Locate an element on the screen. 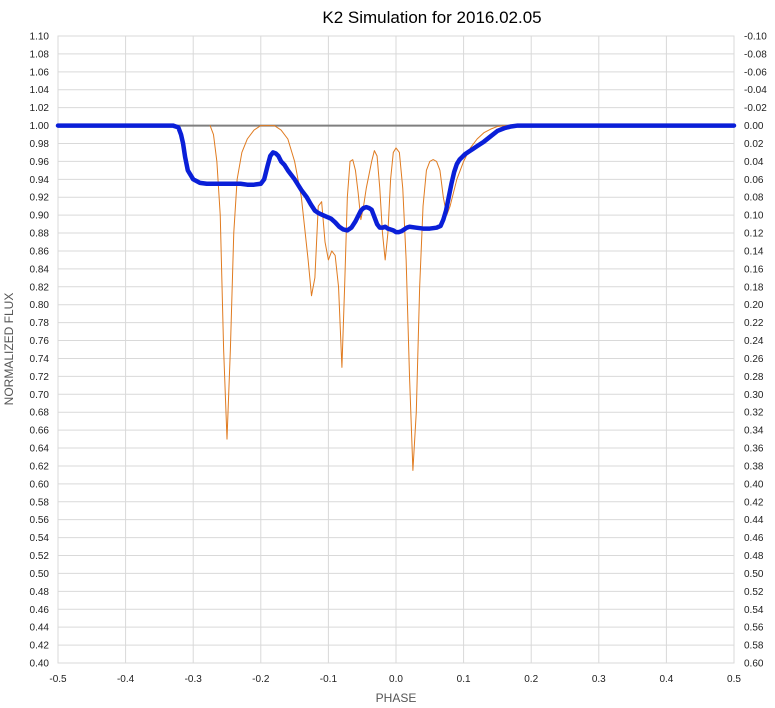  y-tick-label: 0.78 is located at coordinates (40, 323).